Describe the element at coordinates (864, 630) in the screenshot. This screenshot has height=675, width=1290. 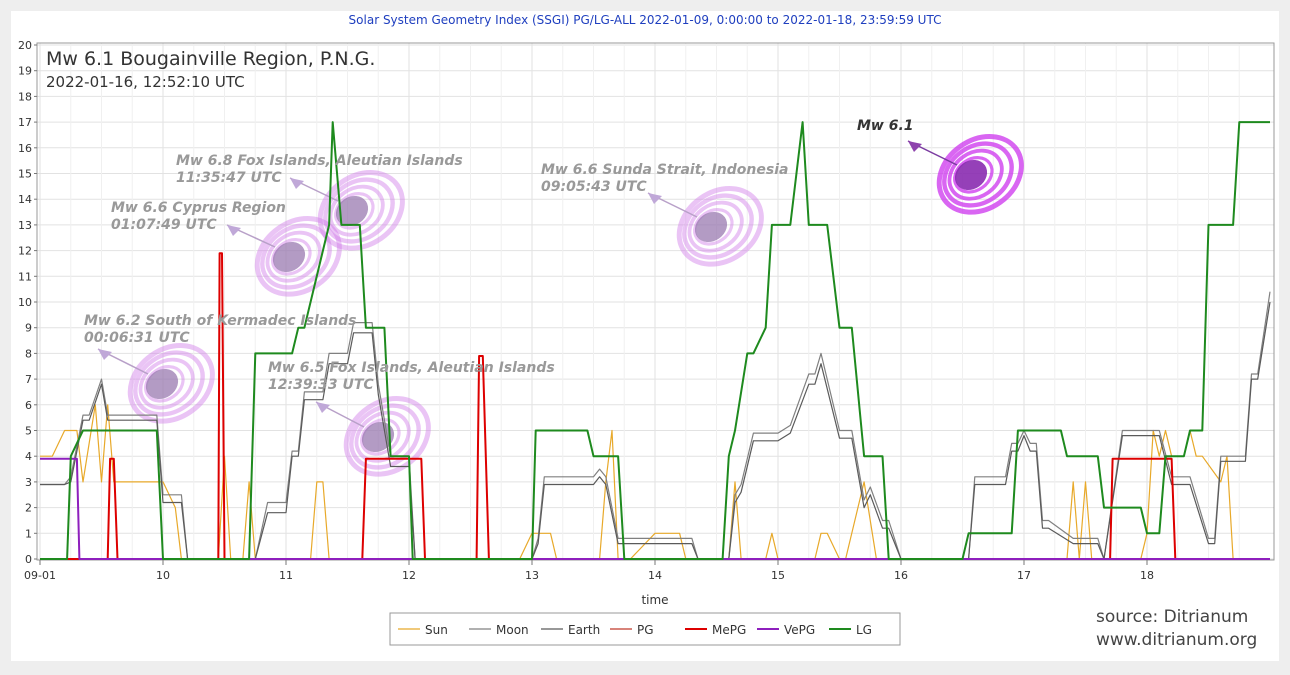
I see `legend-label: LG` at that location.